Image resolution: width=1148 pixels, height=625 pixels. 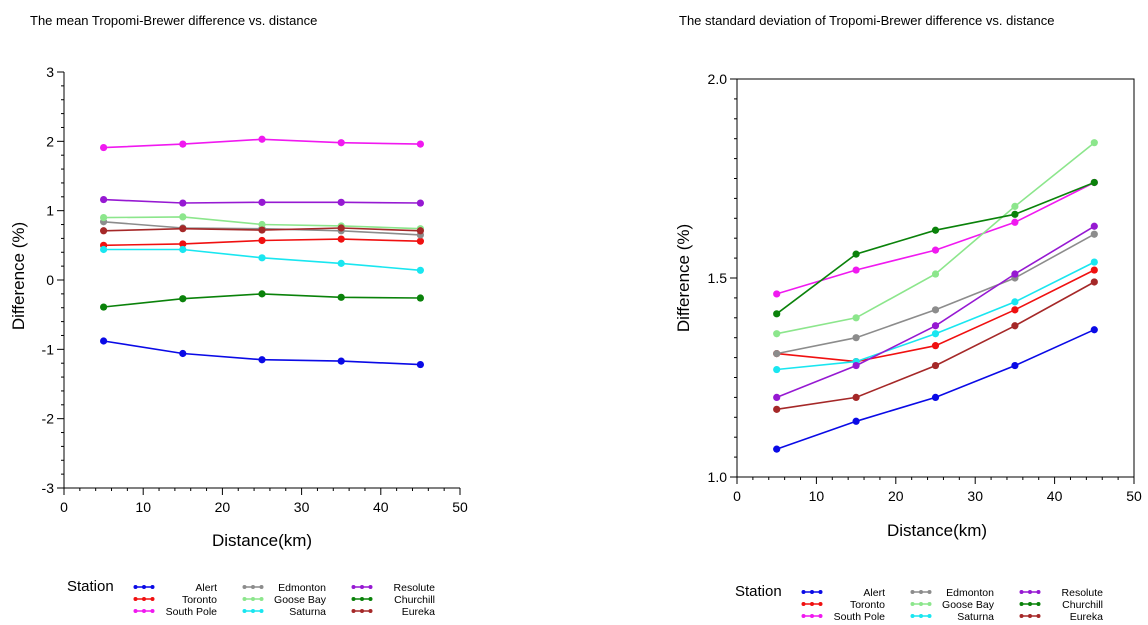 What do you see at coordinates (718, 278) in the screenshot?
I see `y-tick-label: 1.5` at bounding box center [718, 278].